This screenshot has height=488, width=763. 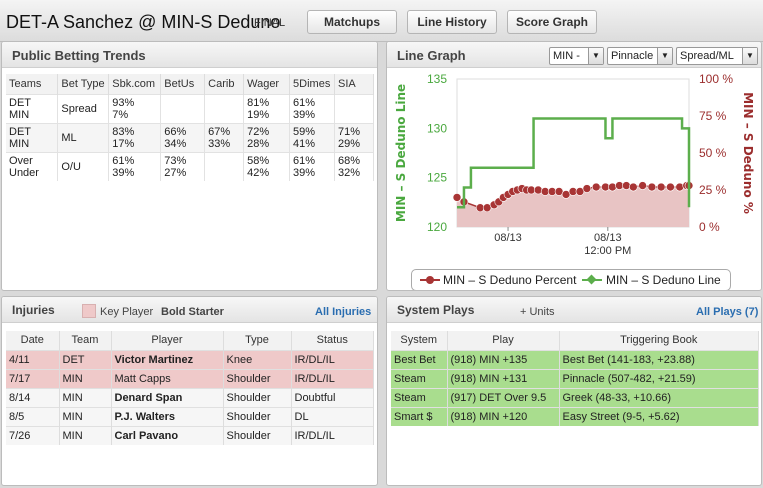 I want to click on market-select-value: Spread/ML, so click(x=707, y=56).